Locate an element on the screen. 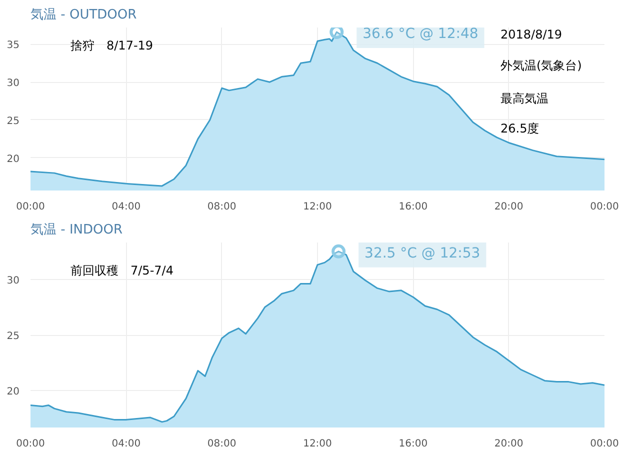 The image size is (634, 452). annotation: 外気温(気象台) is located at coordinates (541, 65).